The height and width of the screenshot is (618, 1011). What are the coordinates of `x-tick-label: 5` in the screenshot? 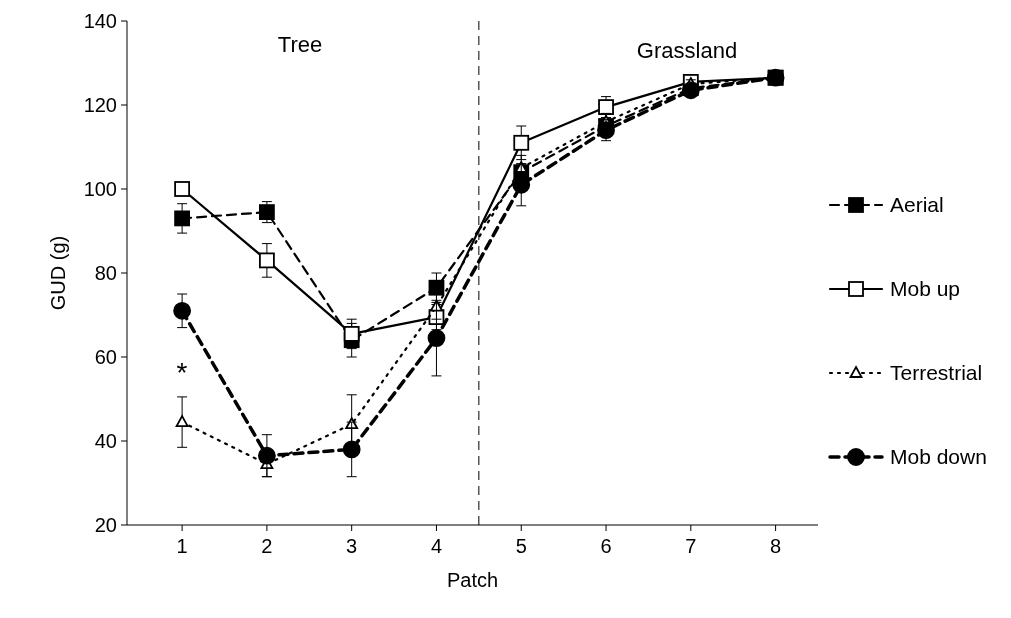 It's located at (521, 546).